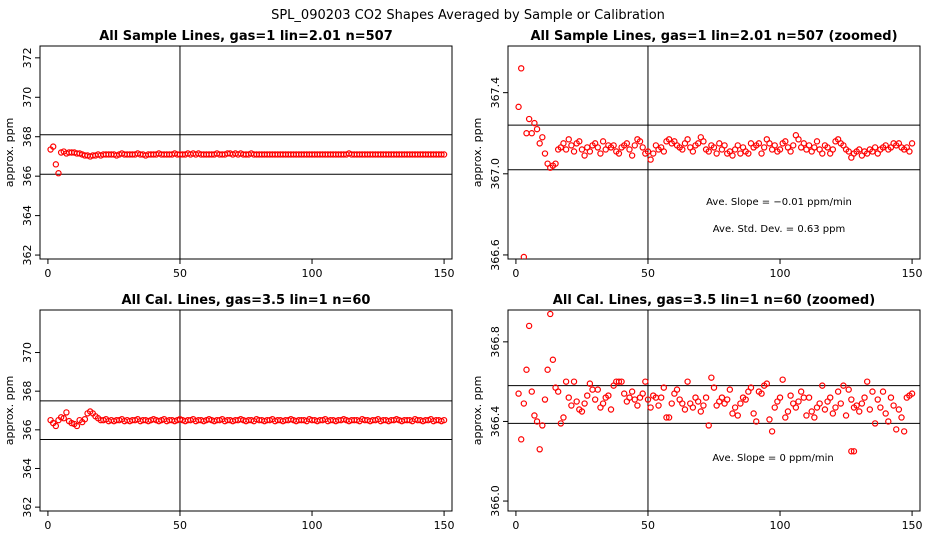  What do you see at coordinates (495, 255) in the screenshot?
I see `y-tick-label: 366.6` at bounding box center [495, 255].